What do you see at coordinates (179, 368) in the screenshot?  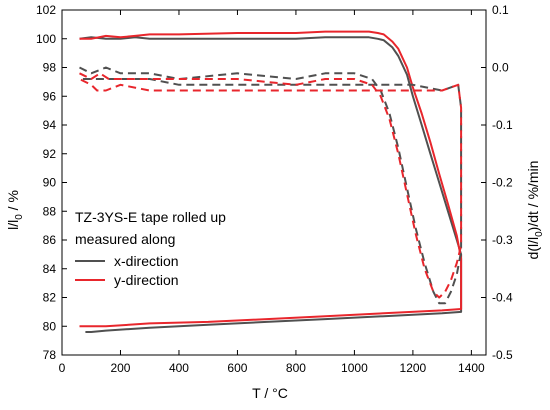 I see `x-tick-label: 400` at bounding box center [179, 368].